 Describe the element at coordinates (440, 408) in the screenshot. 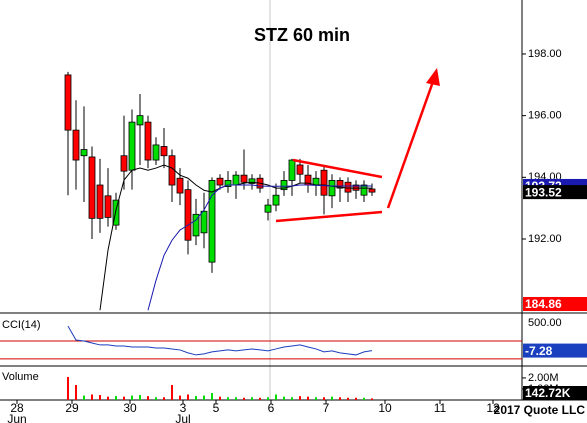

I see `x-tick-label: 11` at that location.